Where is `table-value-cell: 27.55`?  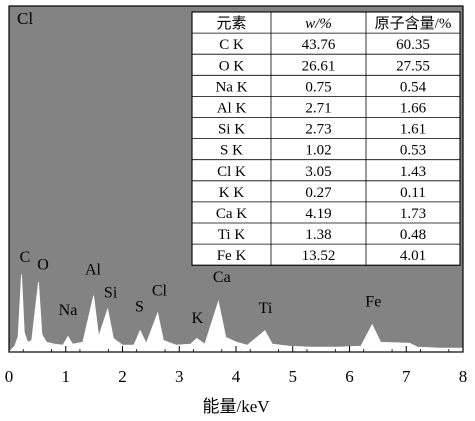
table-value-cell: 27.55 is located at coordinates (413, 66).